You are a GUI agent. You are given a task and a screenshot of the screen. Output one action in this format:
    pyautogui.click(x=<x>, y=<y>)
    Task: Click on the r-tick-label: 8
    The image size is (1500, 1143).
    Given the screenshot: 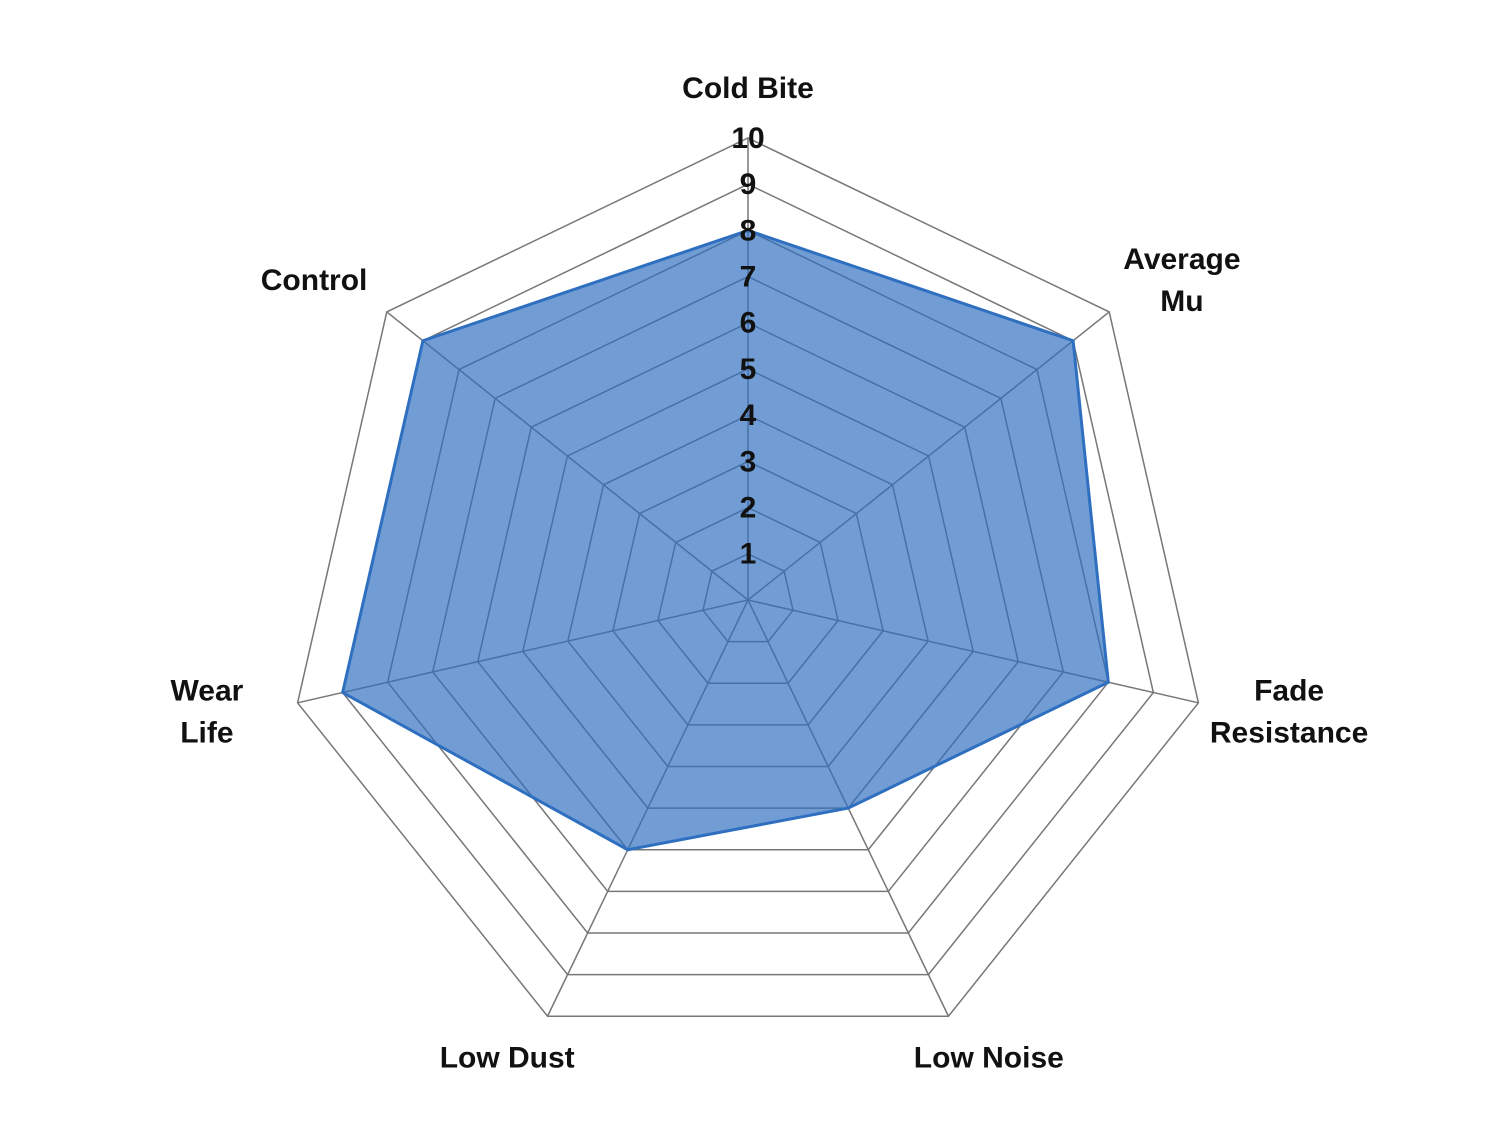 What is the action you would take?
    pyautogui.click(x=748, y=230)
    